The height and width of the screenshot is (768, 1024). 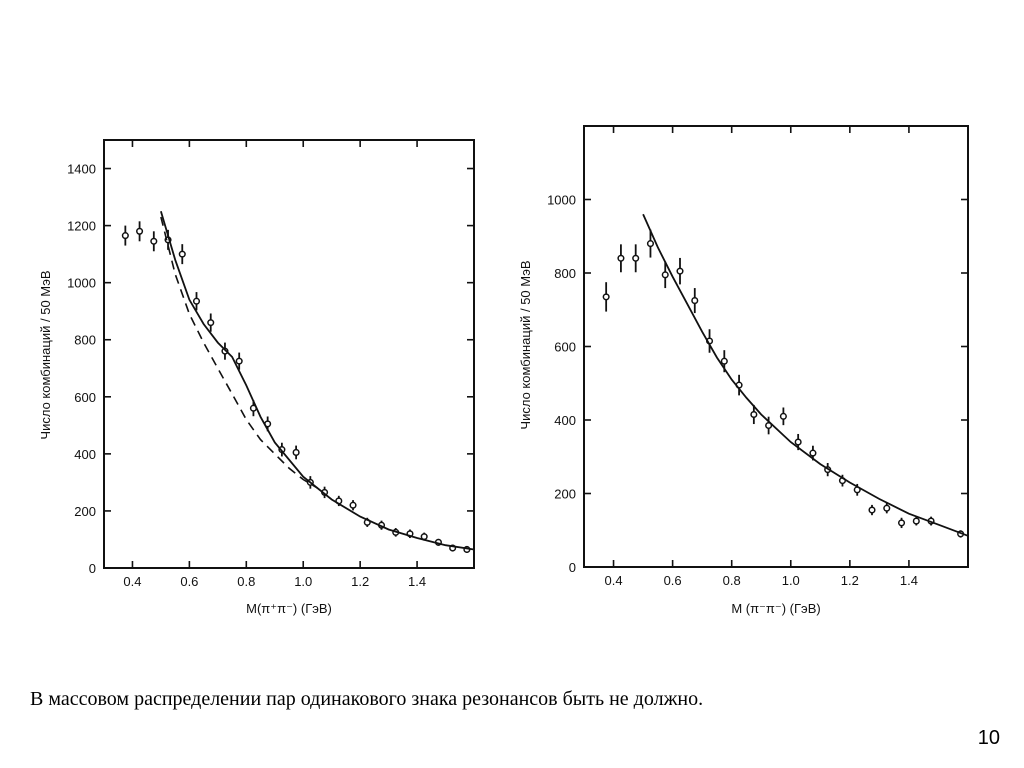 I want to click on page-number: 10, so click(x=988, y=738).